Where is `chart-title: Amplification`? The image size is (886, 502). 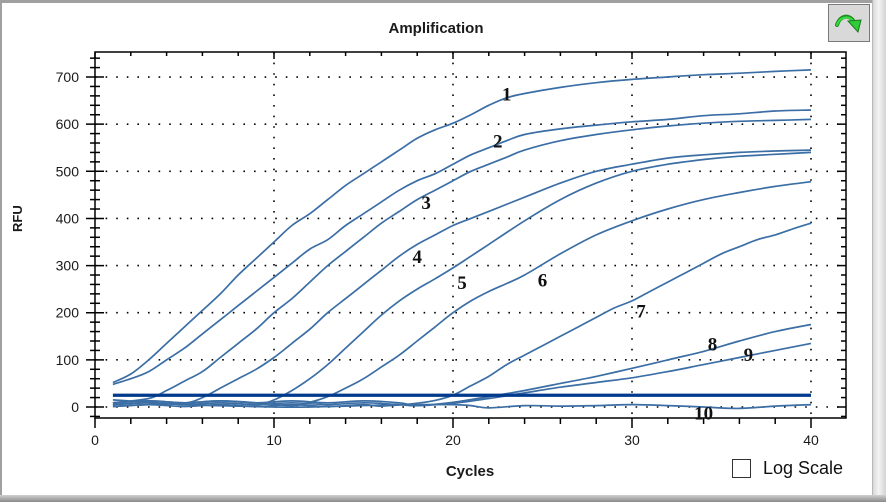 chart-title: Amplification is located at coordinates (436, 28).